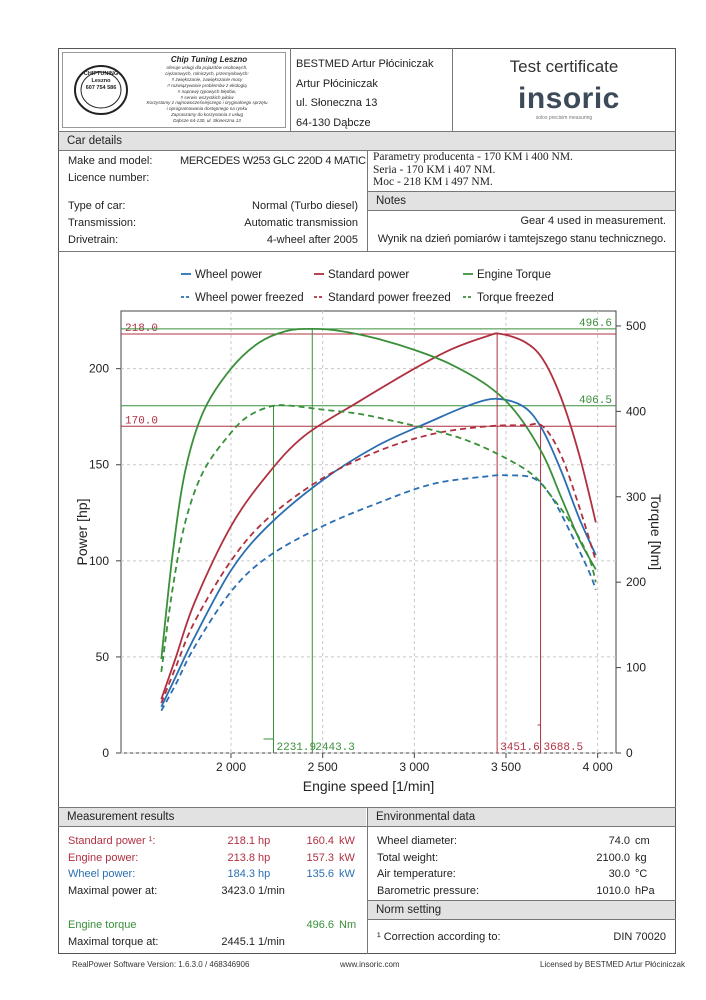 The image size is (706, 1000). What do you see at coordinates (102, 223) in the screenshot?
I see `transmission-label: Transmission:` at bounding box center [102, 223].